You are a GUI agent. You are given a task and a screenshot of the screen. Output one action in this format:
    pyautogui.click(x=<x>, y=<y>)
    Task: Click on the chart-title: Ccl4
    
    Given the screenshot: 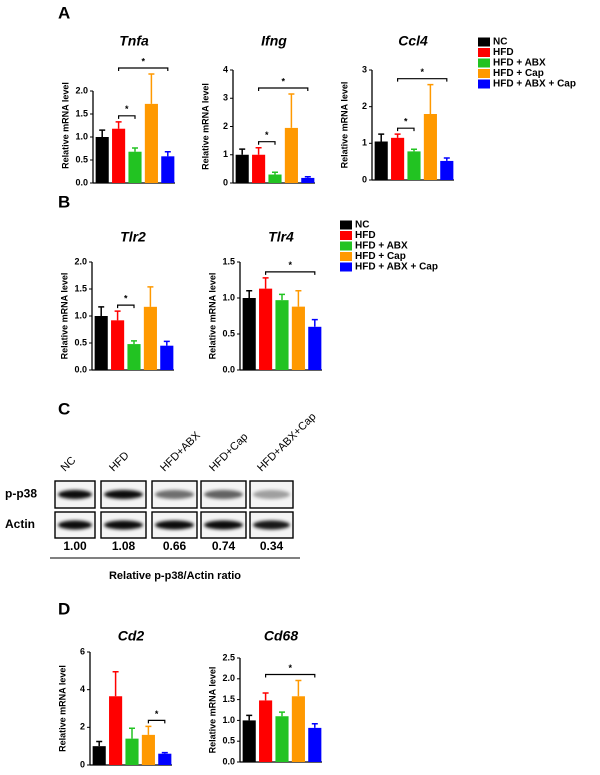 What is the action you would take?
    pyautogui.click(x=413, y=41)
    